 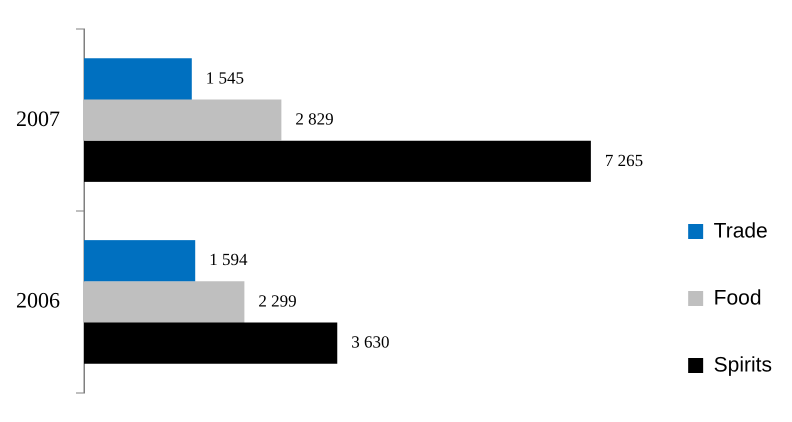 I want to click on data-label: 3 630, so click(x=370, y=342).